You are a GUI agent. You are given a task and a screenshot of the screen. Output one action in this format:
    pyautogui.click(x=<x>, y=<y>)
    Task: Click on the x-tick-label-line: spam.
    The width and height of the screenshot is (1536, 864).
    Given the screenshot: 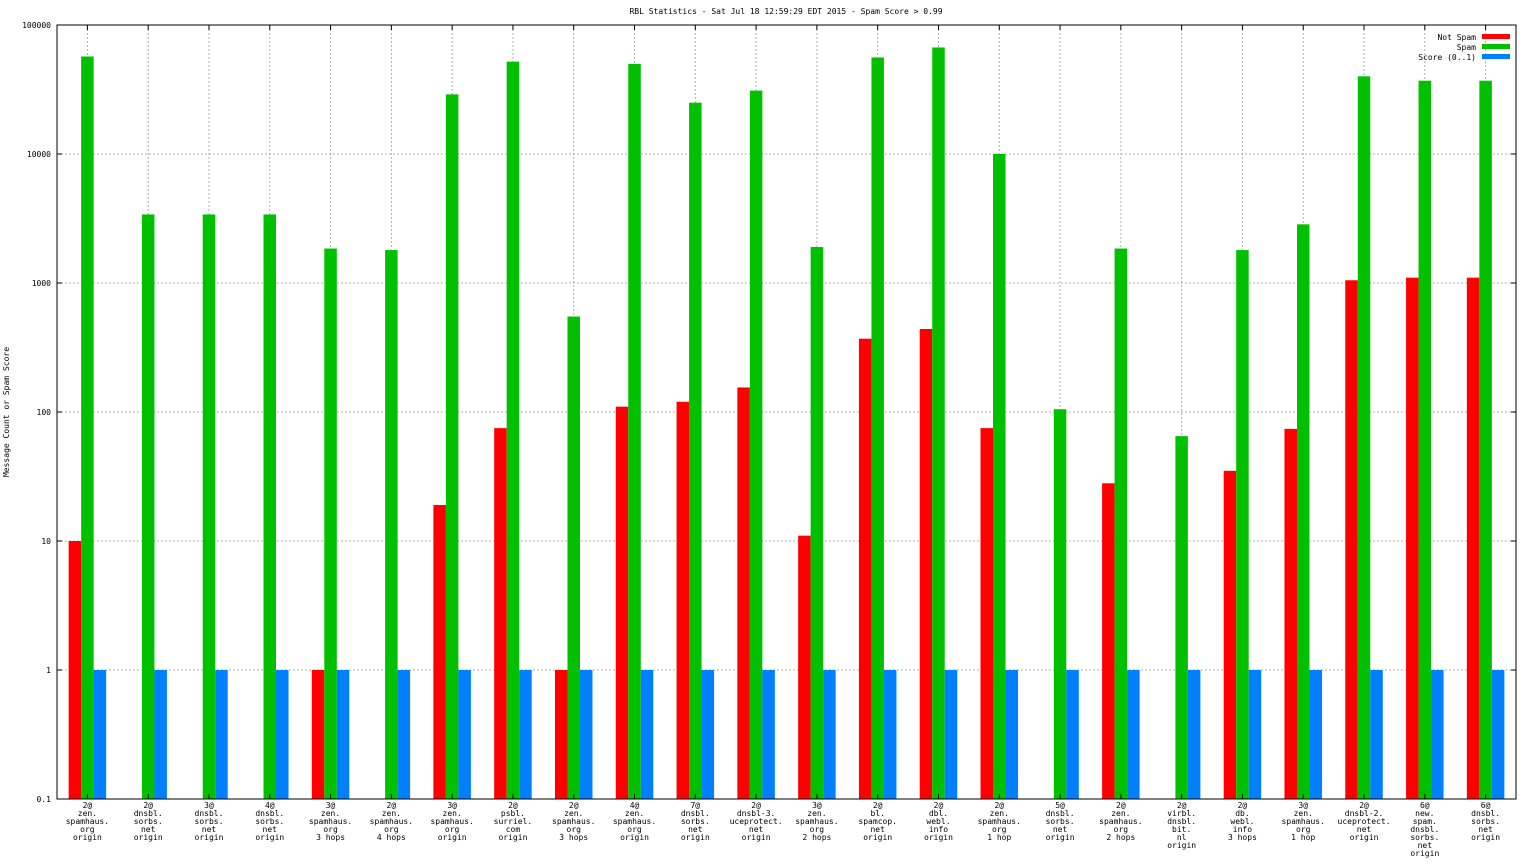 What is the action you would take?
    pyautogui.click(x=1425, y=821)
    